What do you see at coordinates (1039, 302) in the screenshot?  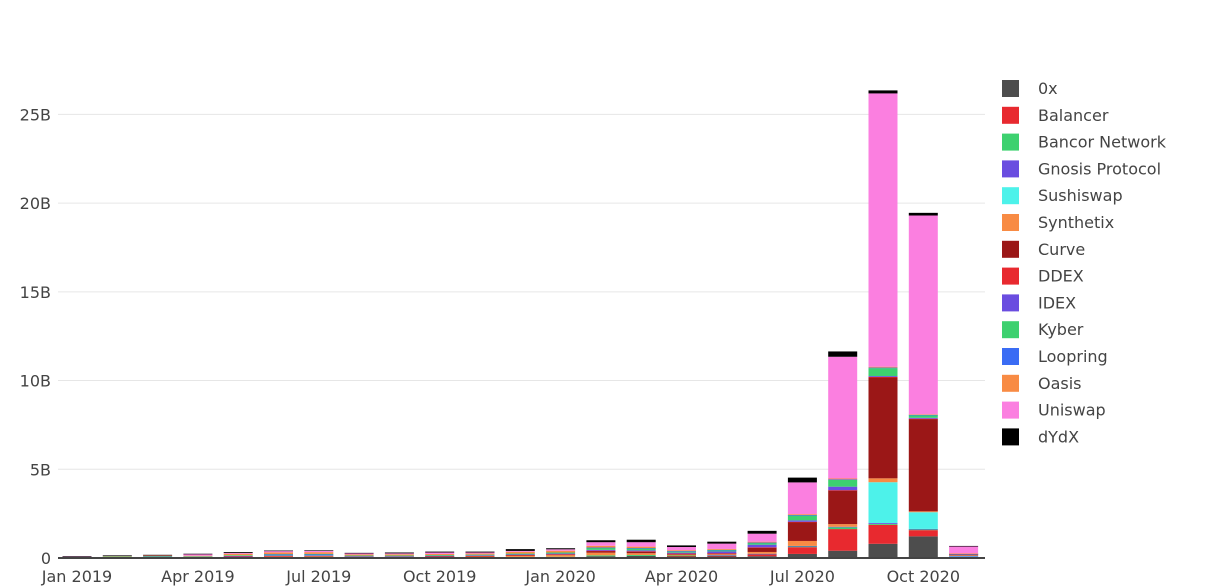 I see `legend-item: IDEX` at bounding box center [1039, 302].